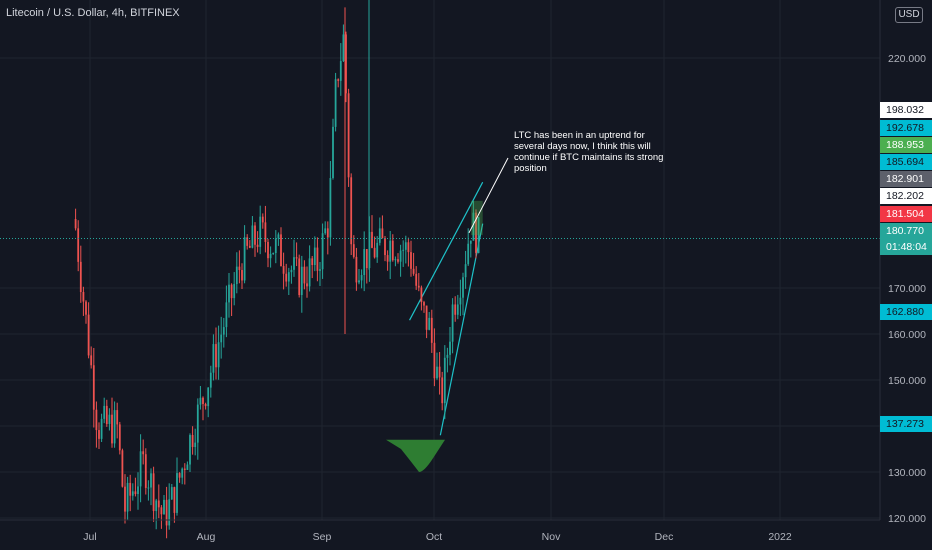 The width and height of the screenshot is (932, 550). Describe the element at coordinates (906, 110) in the screenshot. I see `price-label: 198.032` at that location.